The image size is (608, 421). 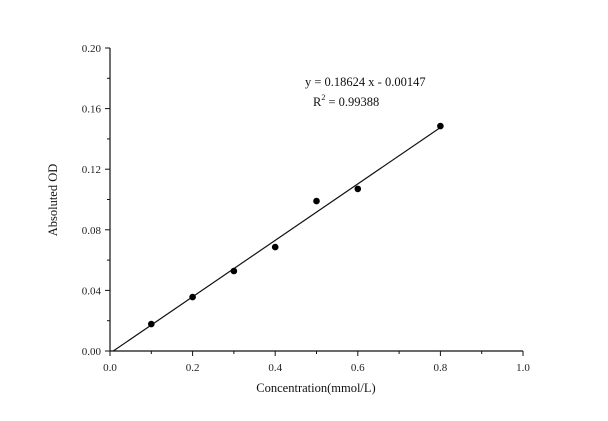 I want to click on x-tick-label: 0.2, so click(x=193, y=368).